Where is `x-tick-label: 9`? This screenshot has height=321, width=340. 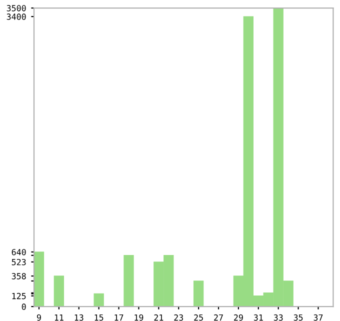
x-tick-label: 9 is located at coordinates (38, 317).